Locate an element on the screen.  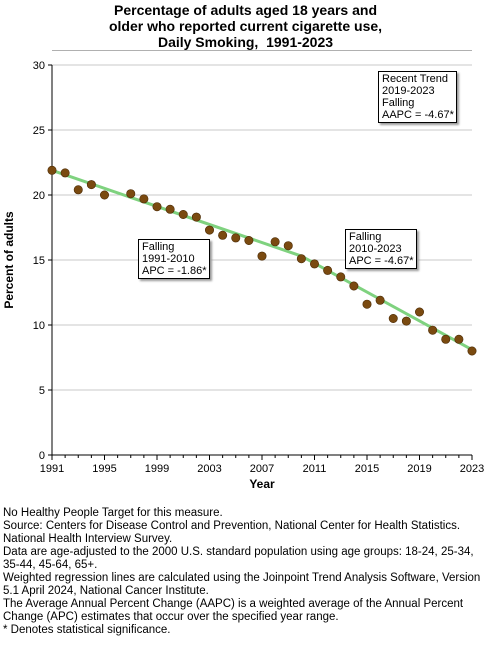
annotation-line: Recent Trend is located at coordinates (415, 79).